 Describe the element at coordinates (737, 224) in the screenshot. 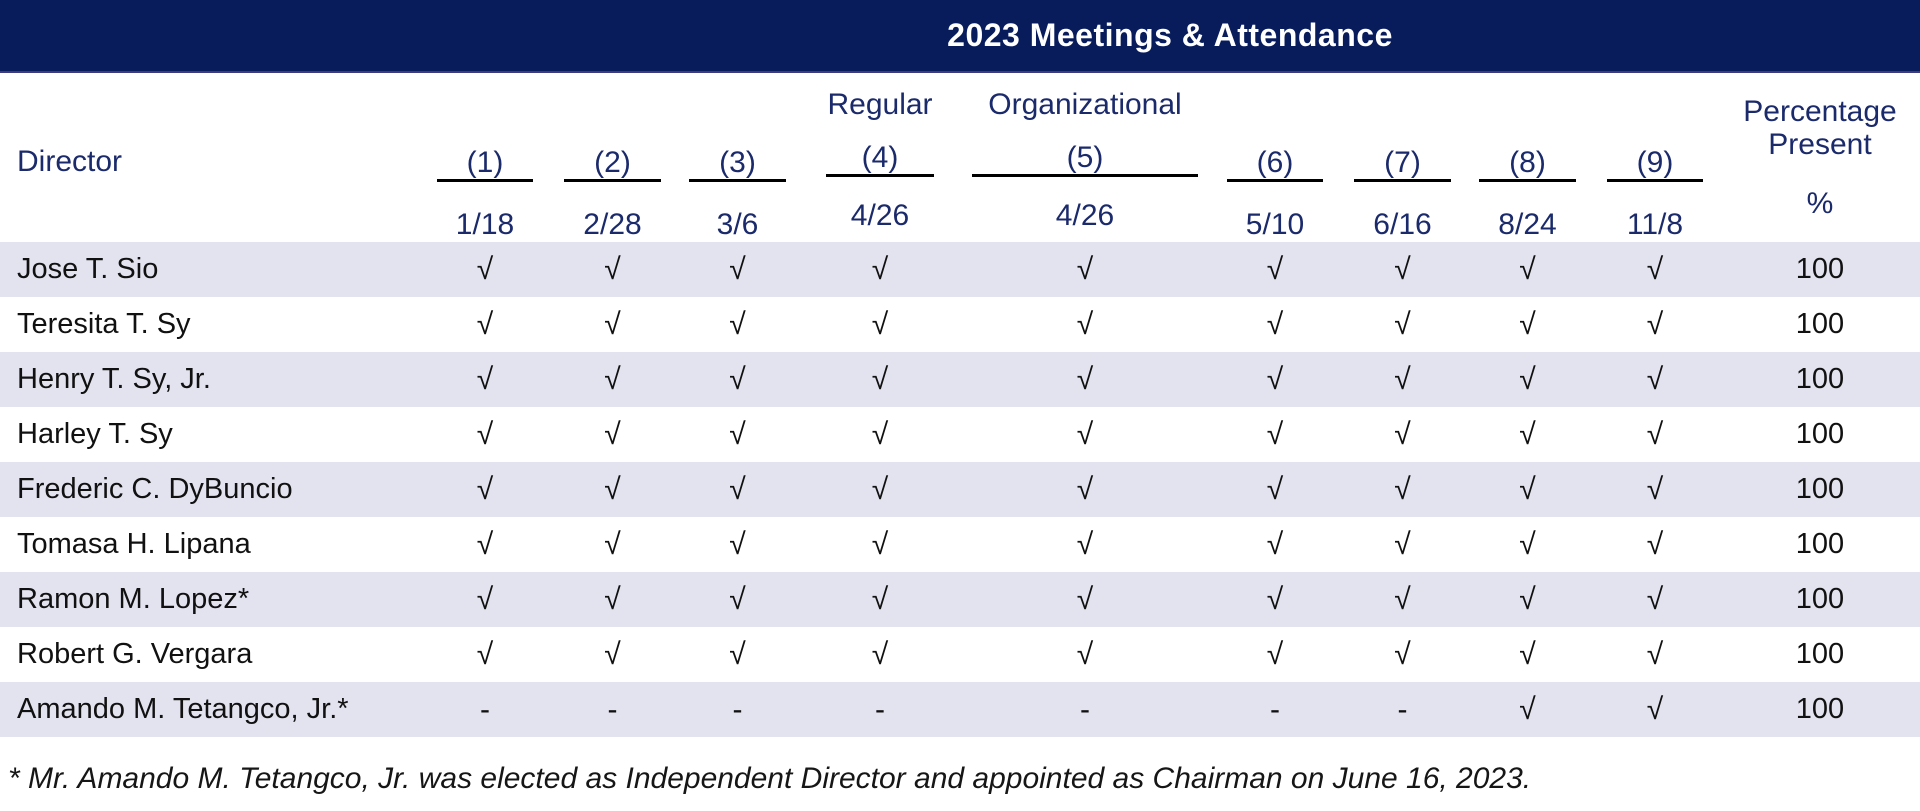

I see `meeting-date-label: 3/6` at that location.